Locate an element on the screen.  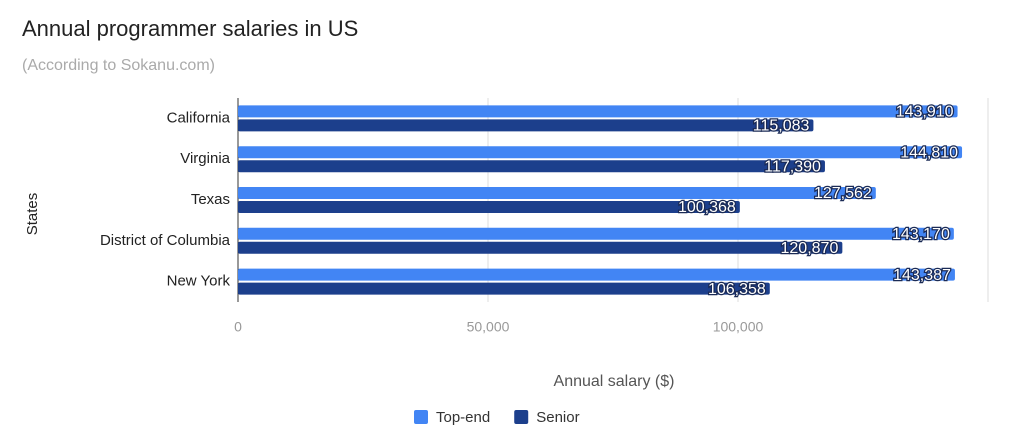
x-tick-label: 0 is located at coordinates (238, 327).